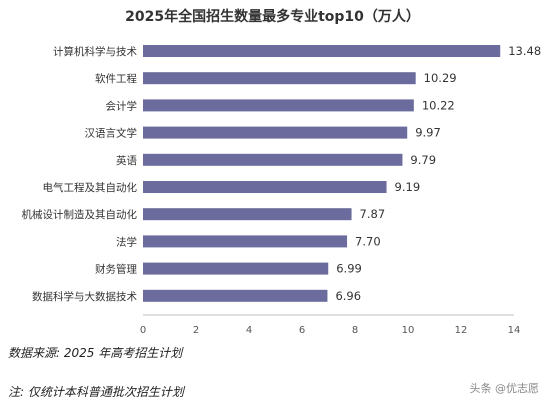  Describe the element at coordinates (95, 353) in the screenshot. I see `data-source-note: 数据来源: 2025 年高考招生计划` at that location.